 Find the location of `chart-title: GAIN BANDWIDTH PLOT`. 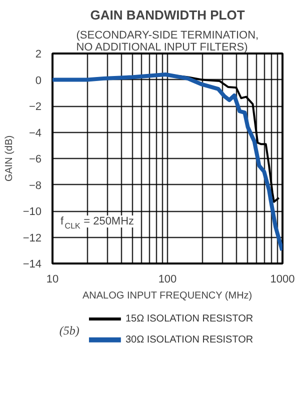

chart-title: GAIN BANDWIDTH PLOT is located at coordinates (167, 15).